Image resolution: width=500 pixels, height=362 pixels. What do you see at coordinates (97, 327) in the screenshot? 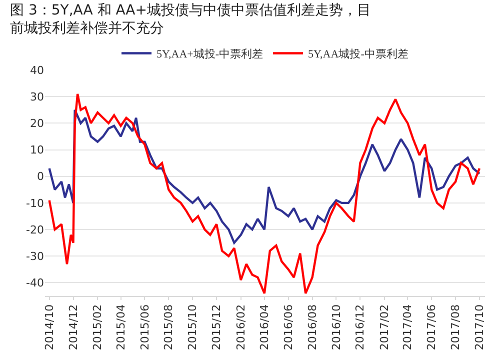
I see `x-tick-label: 2015/02` at bounding box center [97, 327].